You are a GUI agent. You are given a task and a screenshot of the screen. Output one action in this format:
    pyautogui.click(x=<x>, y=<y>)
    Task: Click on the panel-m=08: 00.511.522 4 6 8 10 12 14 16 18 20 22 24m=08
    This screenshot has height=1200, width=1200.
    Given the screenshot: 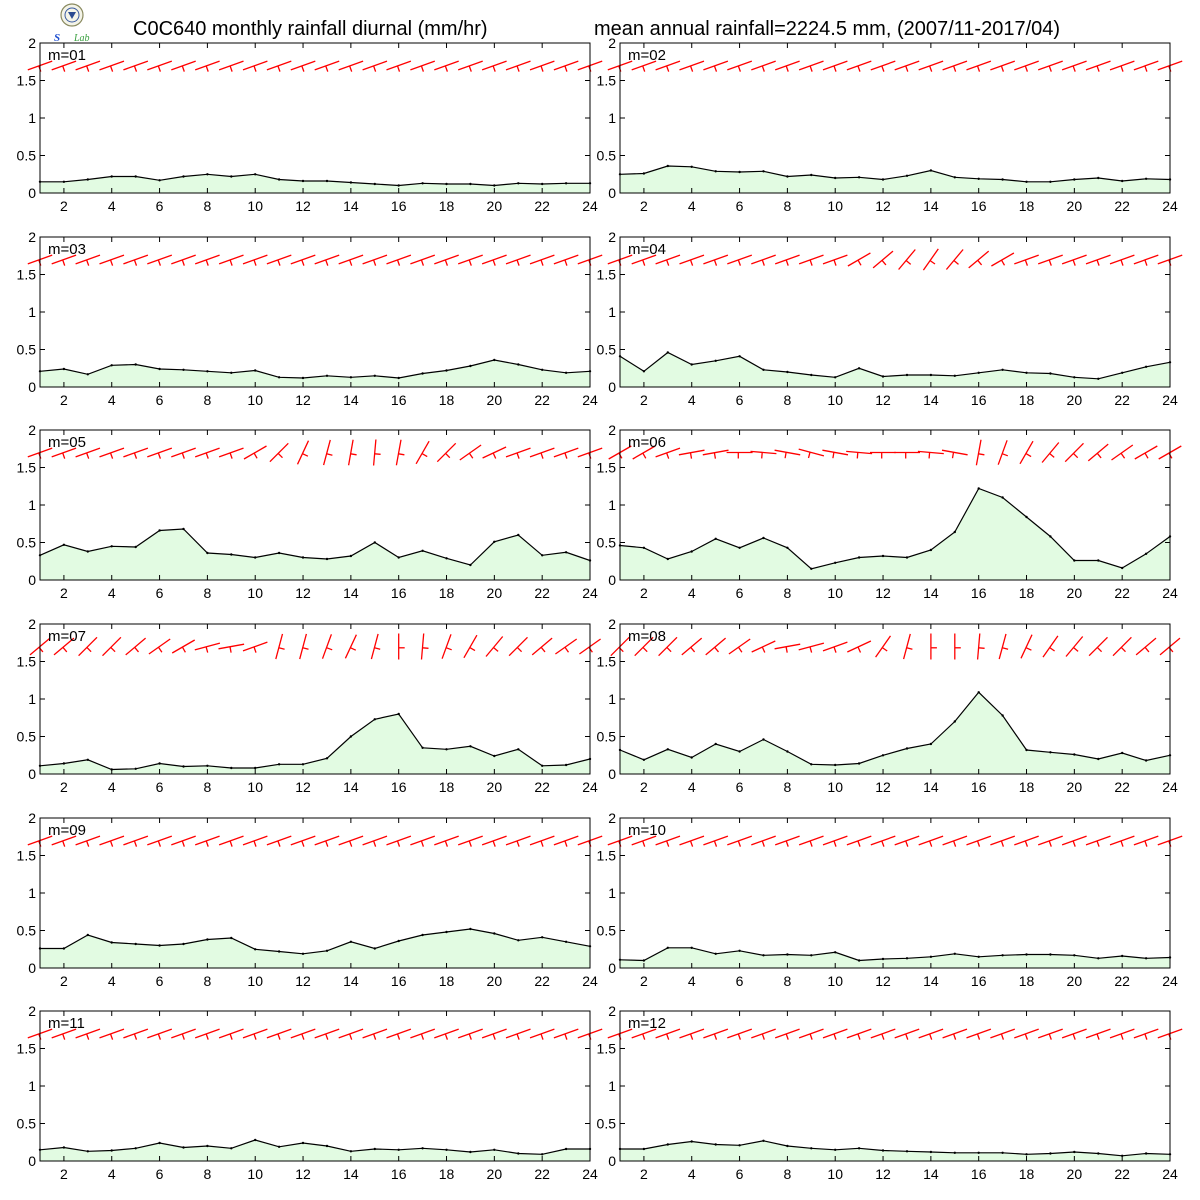 What is the action you would take?
    pyautogui.click(x=889, y=705)
    